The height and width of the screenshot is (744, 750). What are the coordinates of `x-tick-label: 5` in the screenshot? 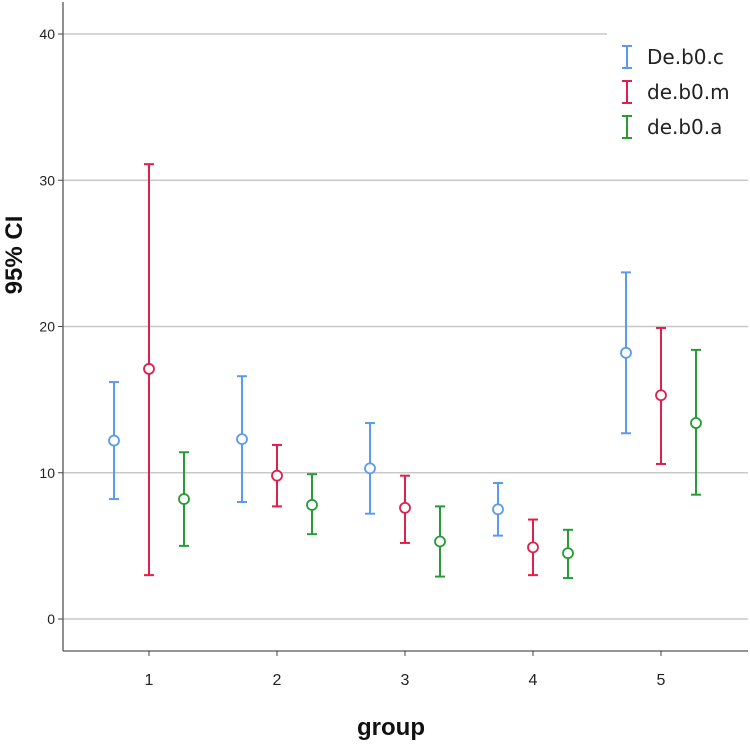 It's located at (661, 680).